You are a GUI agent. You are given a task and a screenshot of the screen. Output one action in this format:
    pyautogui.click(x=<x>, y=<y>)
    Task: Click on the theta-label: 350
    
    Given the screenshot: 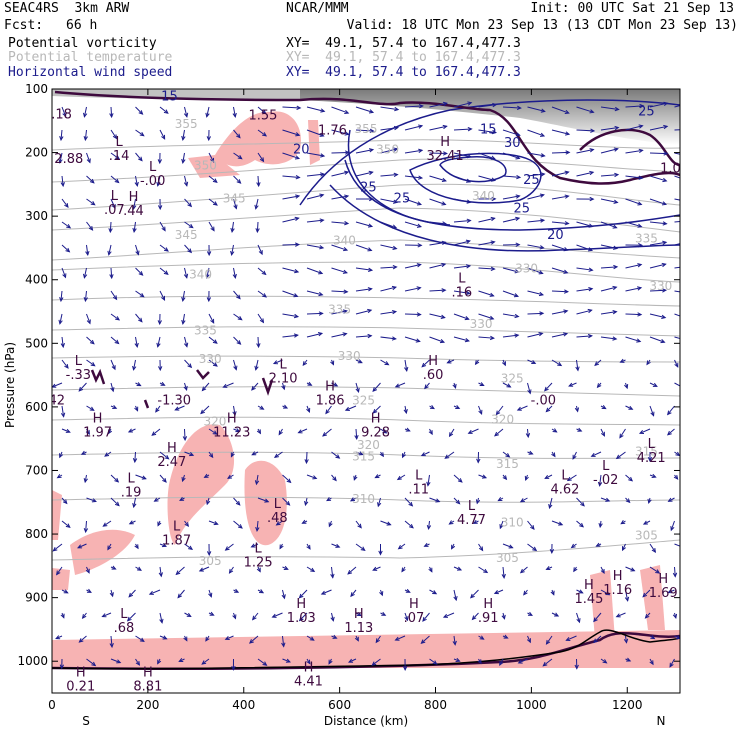 What is the action you would take?
    pyautogui.click(x=387, y=149)
    